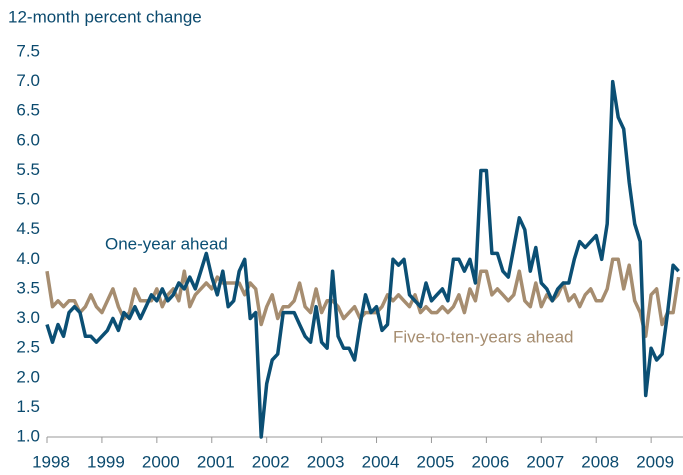 This screenshot has height=475, width=683. Describe the element at coordinates (28, 80) in the screenshot. I see `y-tick-label: 7.0` at that location.